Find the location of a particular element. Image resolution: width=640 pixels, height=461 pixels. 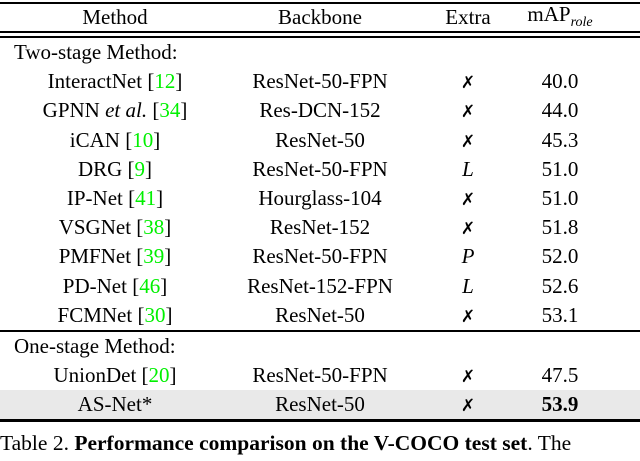

table-row: FCMNet [30] ResNet-50 ✗ 53.1 is located at coordinates (320, 315).